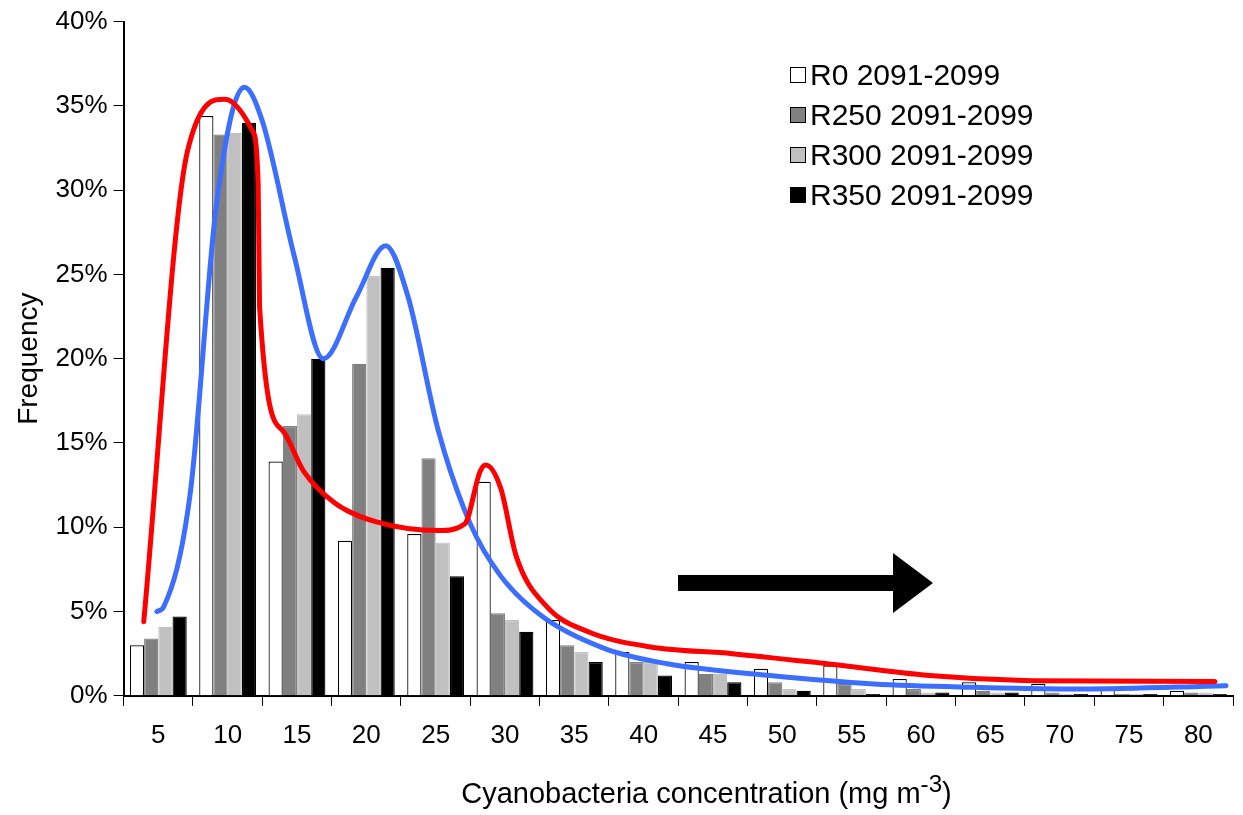  I want to click on y-tick-label: 10%, so click(81, 525).